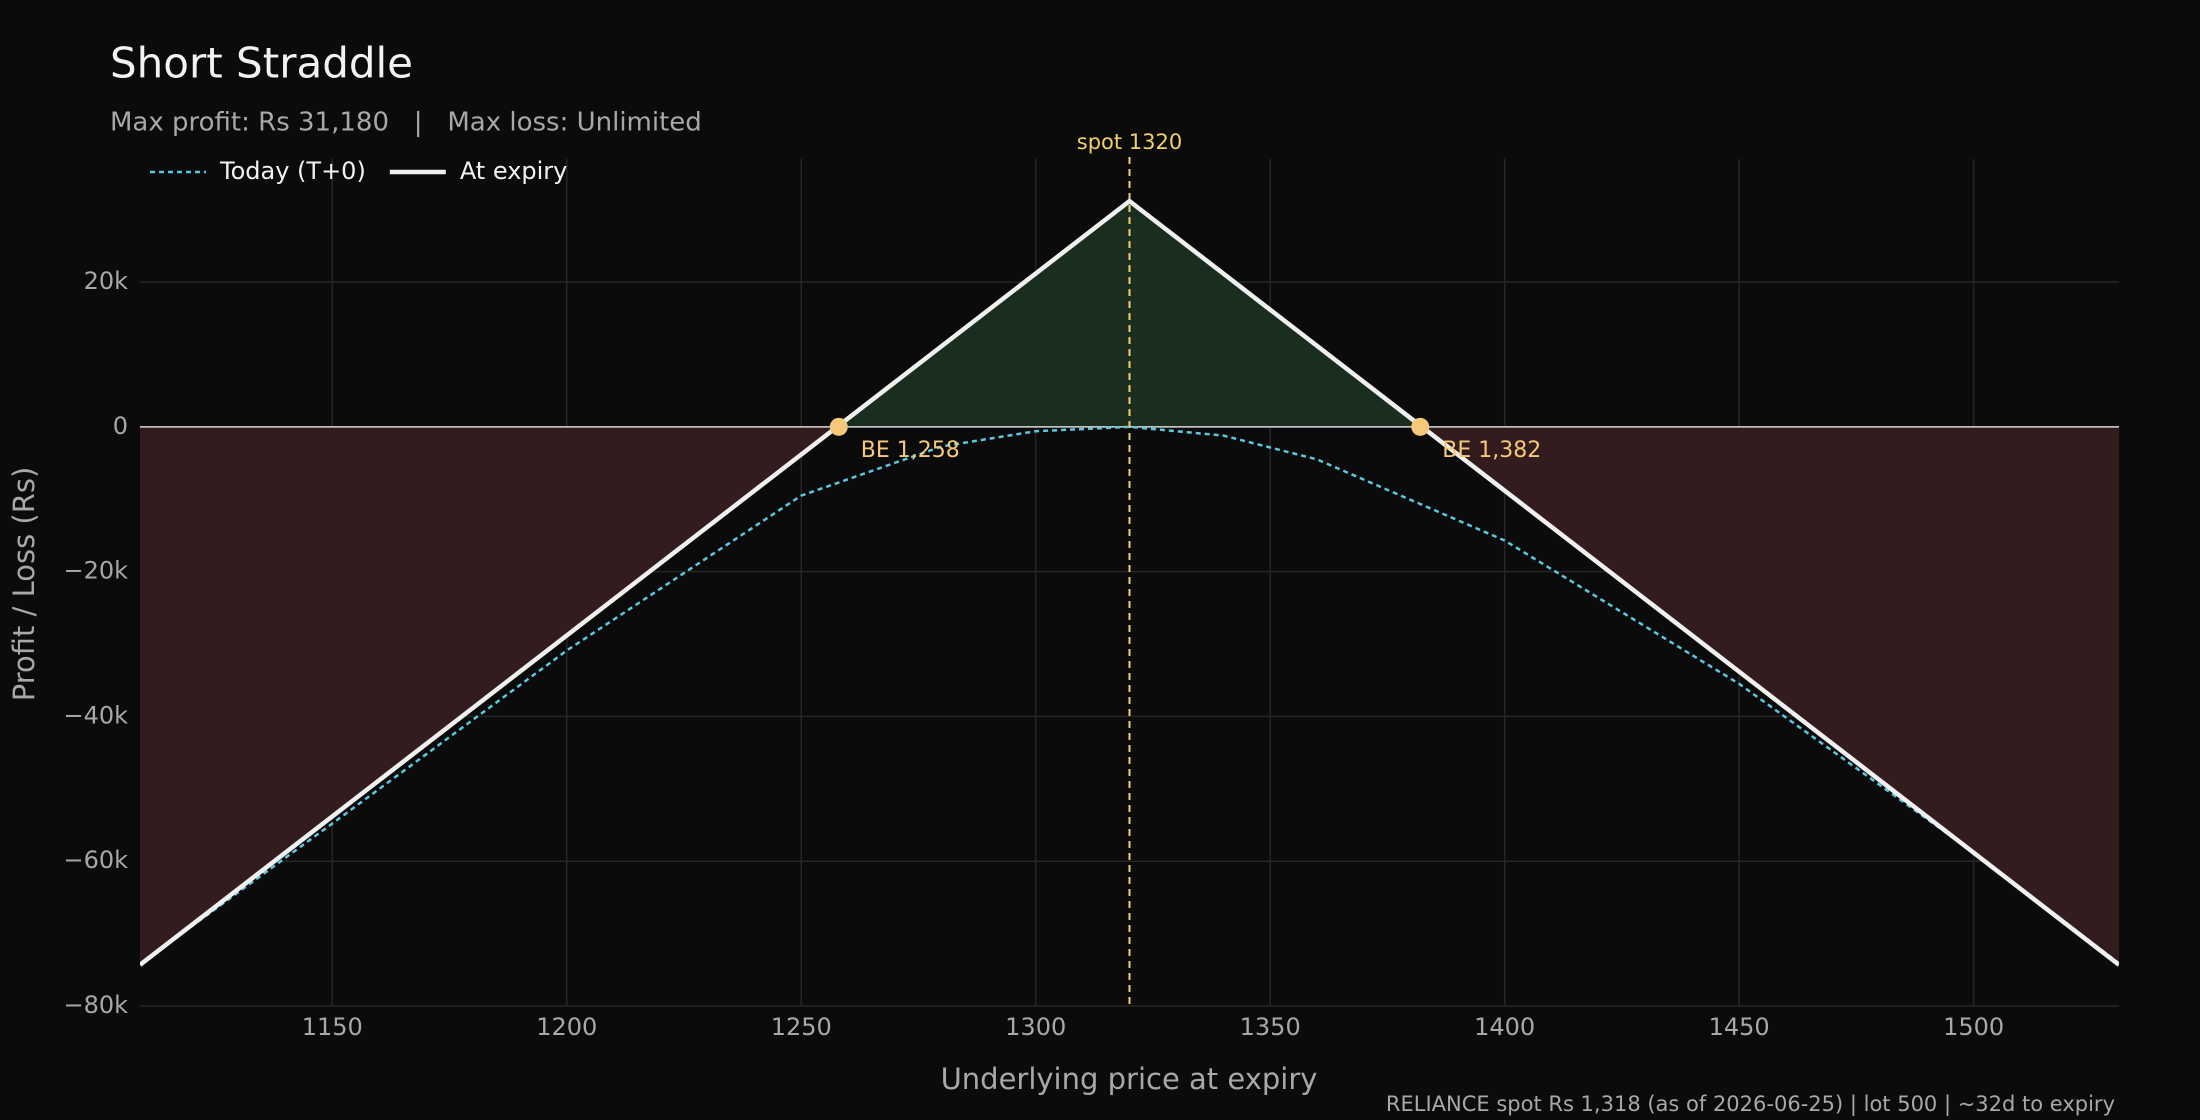  I want to click on x-tick-label: 1450, so click(1739, 1027).